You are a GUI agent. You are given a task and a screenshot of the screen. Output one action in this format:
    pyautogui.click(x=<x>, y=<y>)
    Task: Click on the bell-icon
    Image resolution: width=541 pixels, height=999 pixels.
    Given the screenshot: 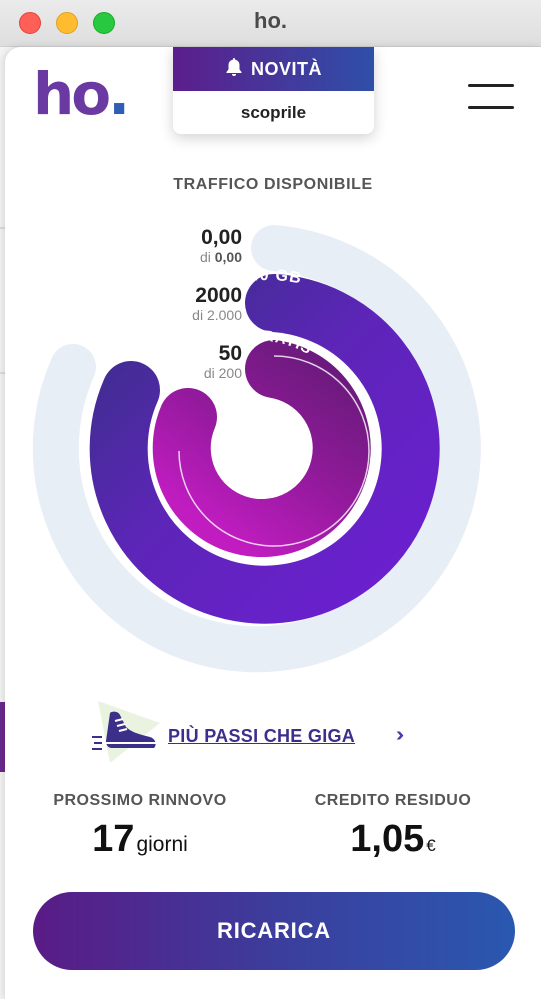 What is the action you would take?
    pyautogui.click(x=234, y=69)
    